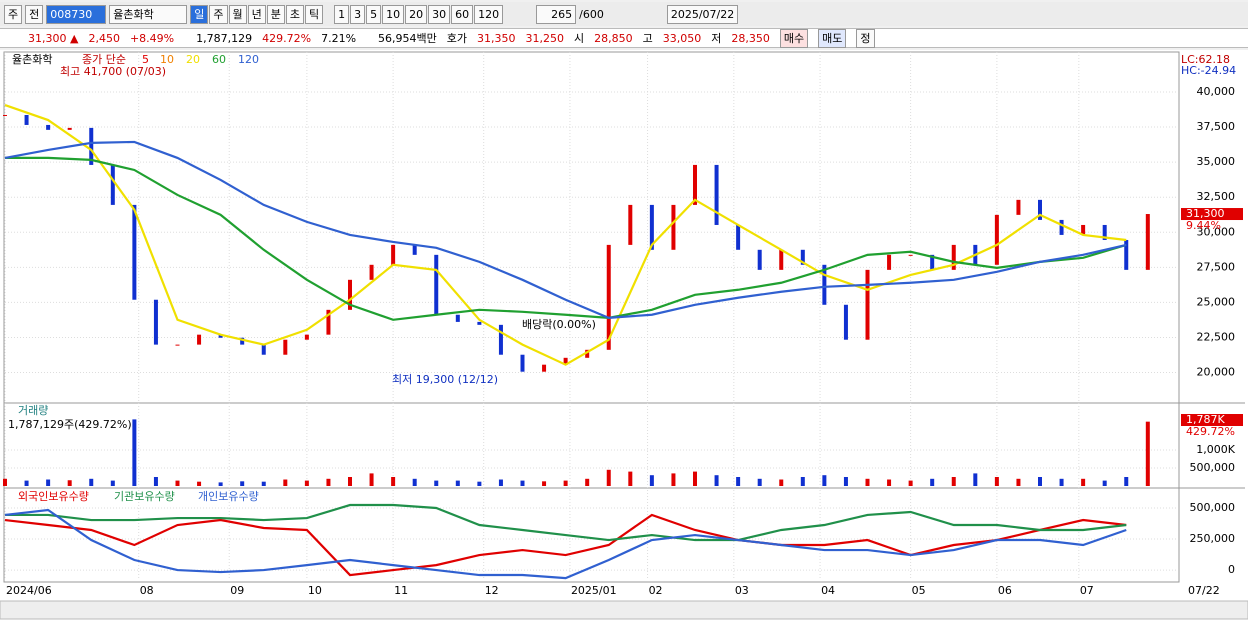 This screenshot has width=1248, height=621. What do you see at coordinates (416, 14) in the screenshot?
I see `toolbar-button: 20` at bounding box center [416, 14].